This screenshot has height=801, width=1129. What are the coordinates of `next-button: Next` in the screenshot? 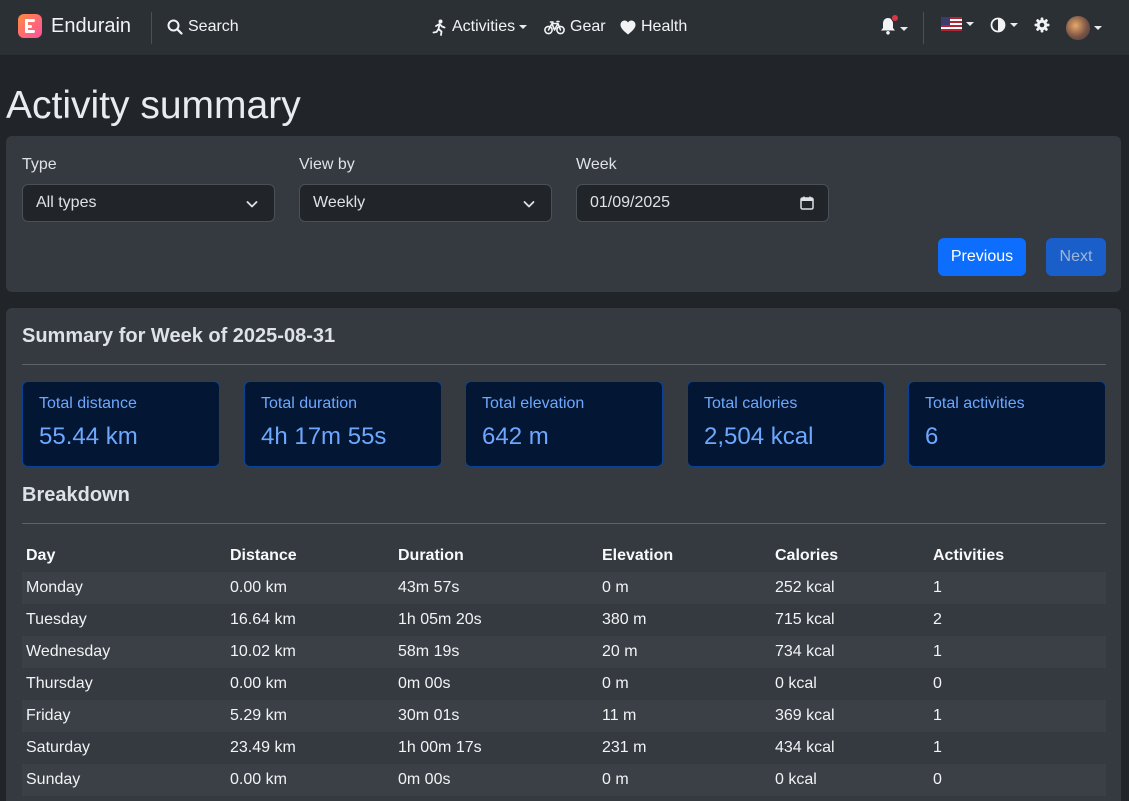 It's located at (1076, 257).